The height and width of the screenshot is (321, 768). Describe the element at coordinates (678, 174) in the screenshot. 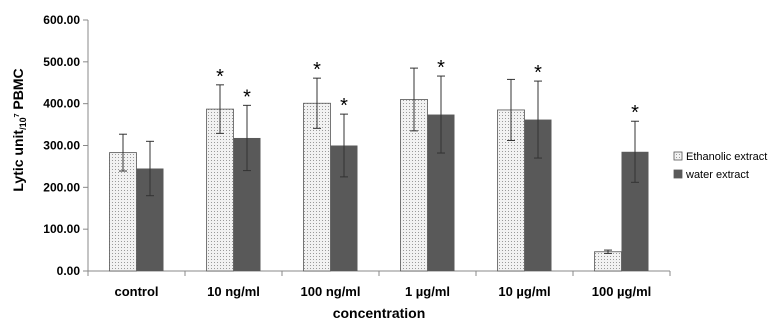

I see `legend-swatch-water` at that location.